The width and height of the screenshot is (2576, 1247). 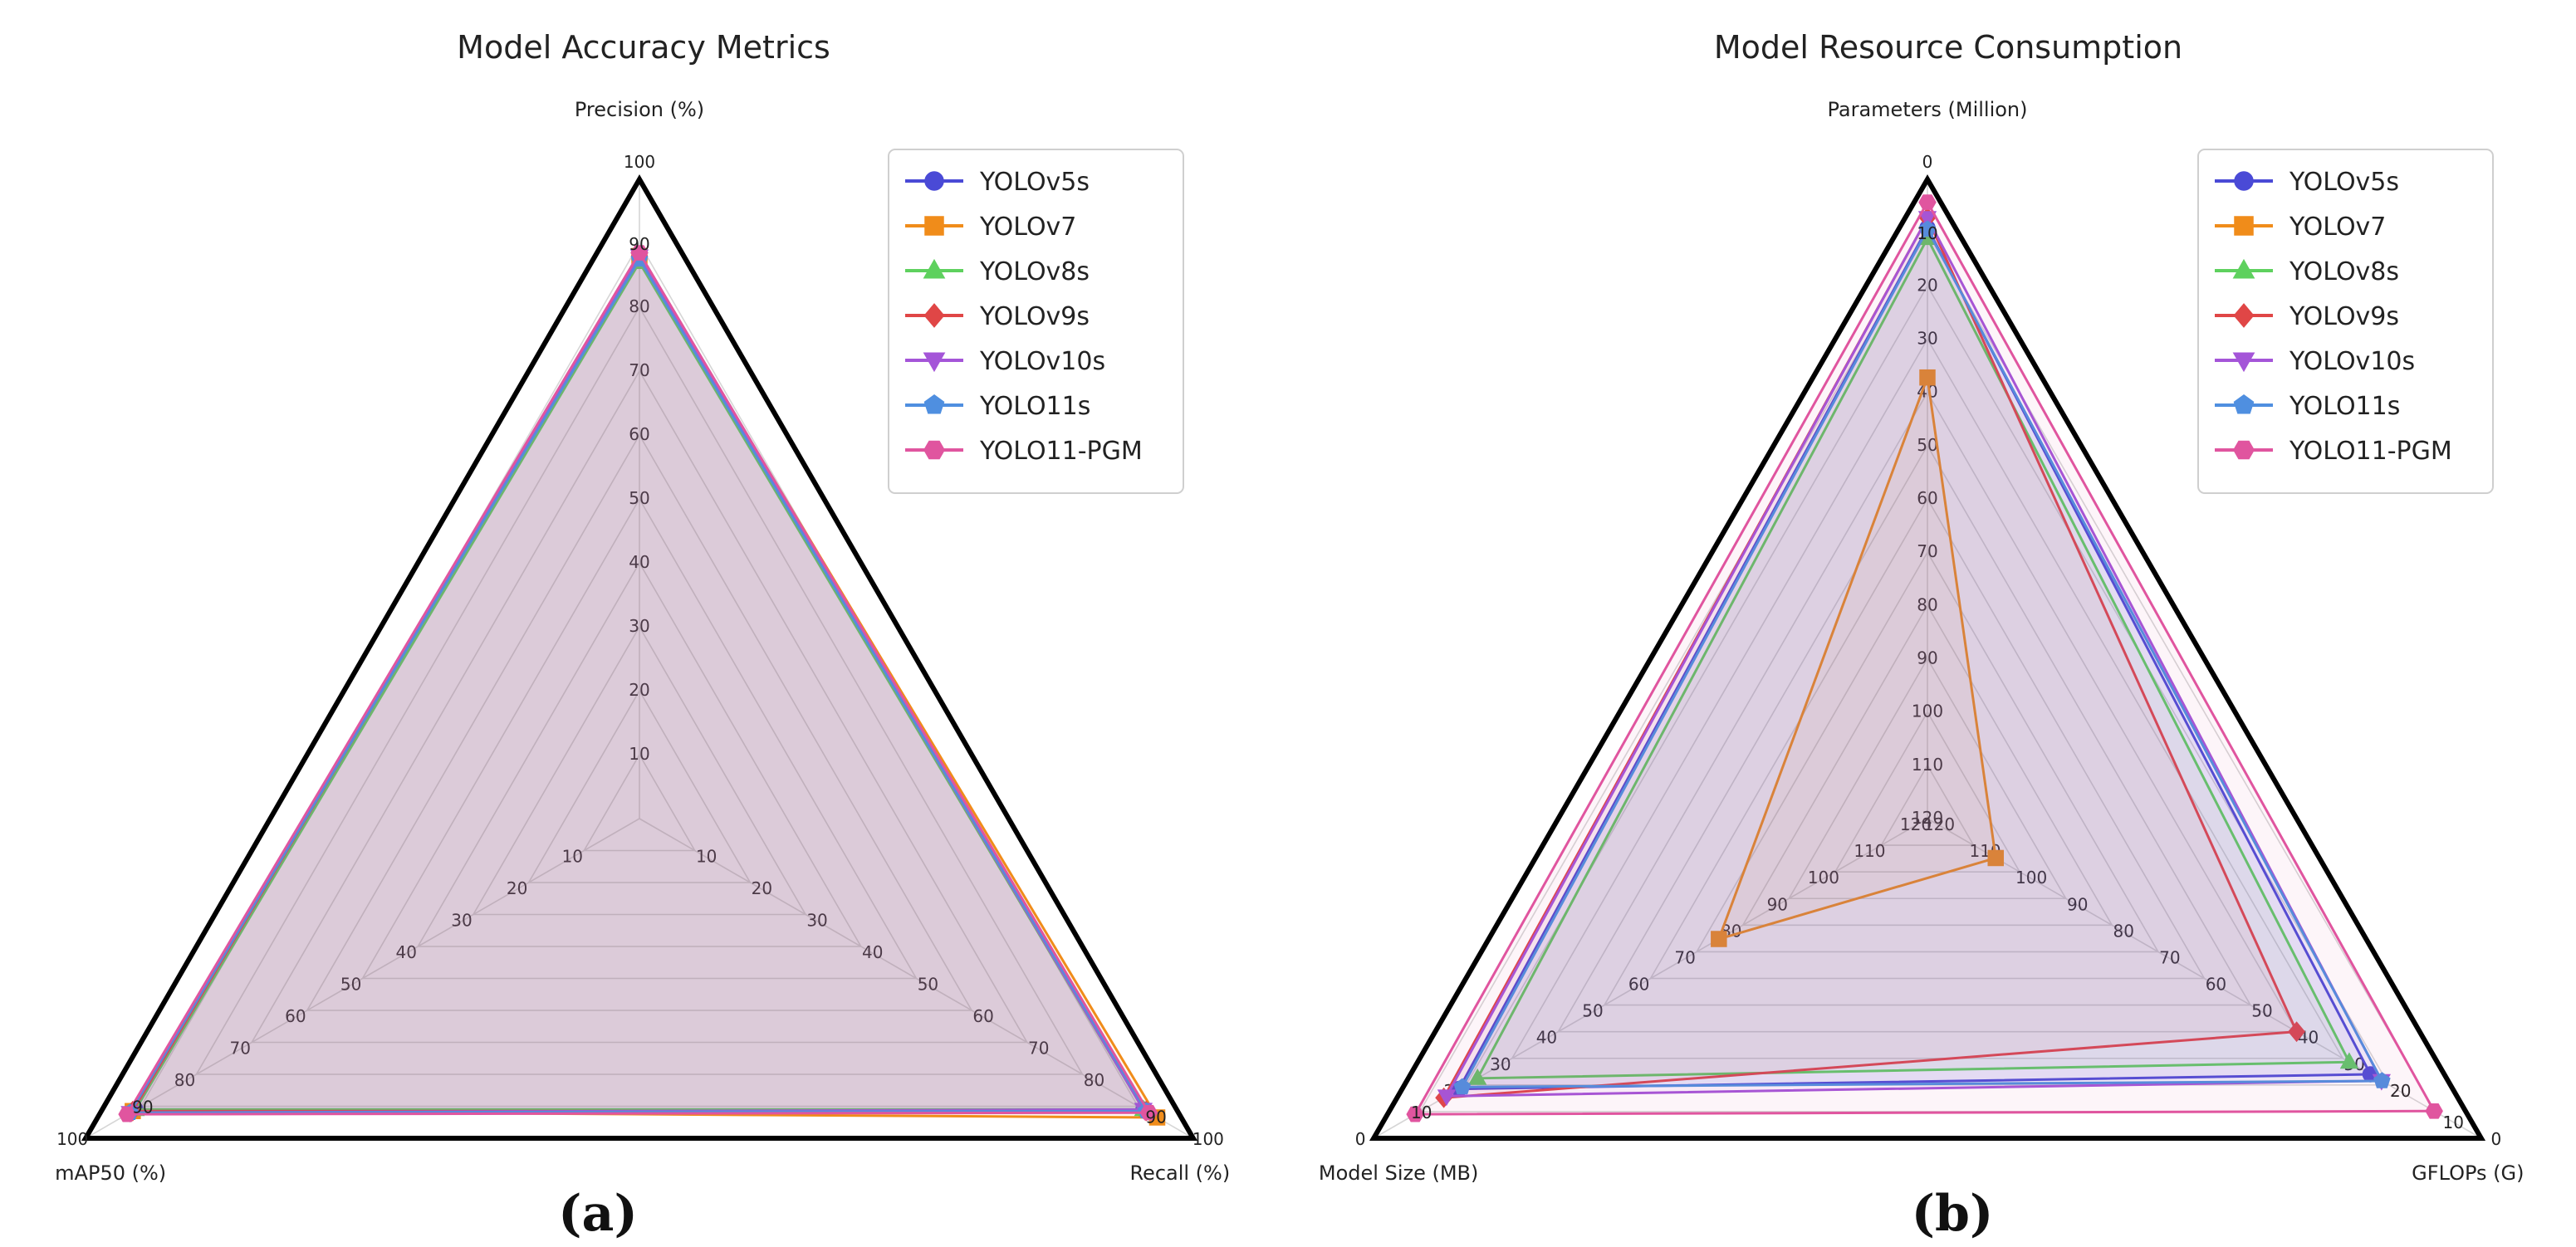 I want to click on tick-label-near-max: 90, so click(x=1156, y=1117).